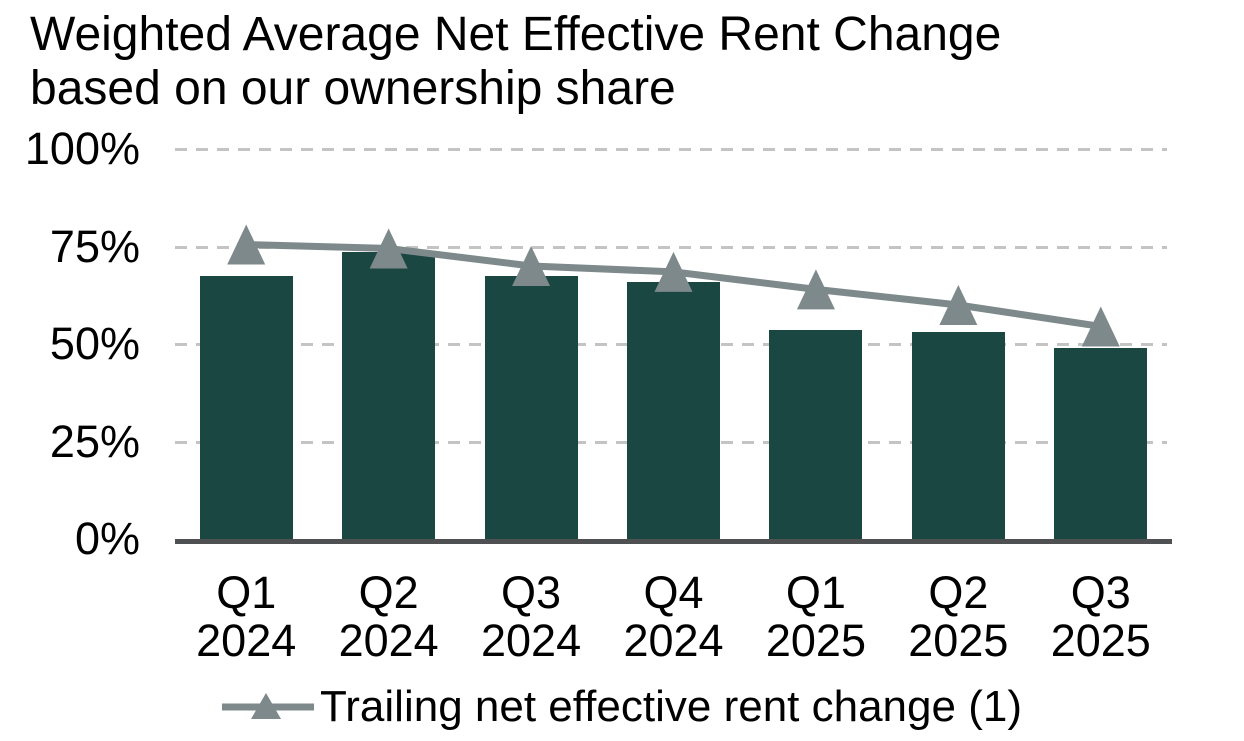 The image size is (1244, 741). Describe the element at coordinates (388, 616) in the screenshot. I see `x-label-q2-2024: Q2 2024` at that location.